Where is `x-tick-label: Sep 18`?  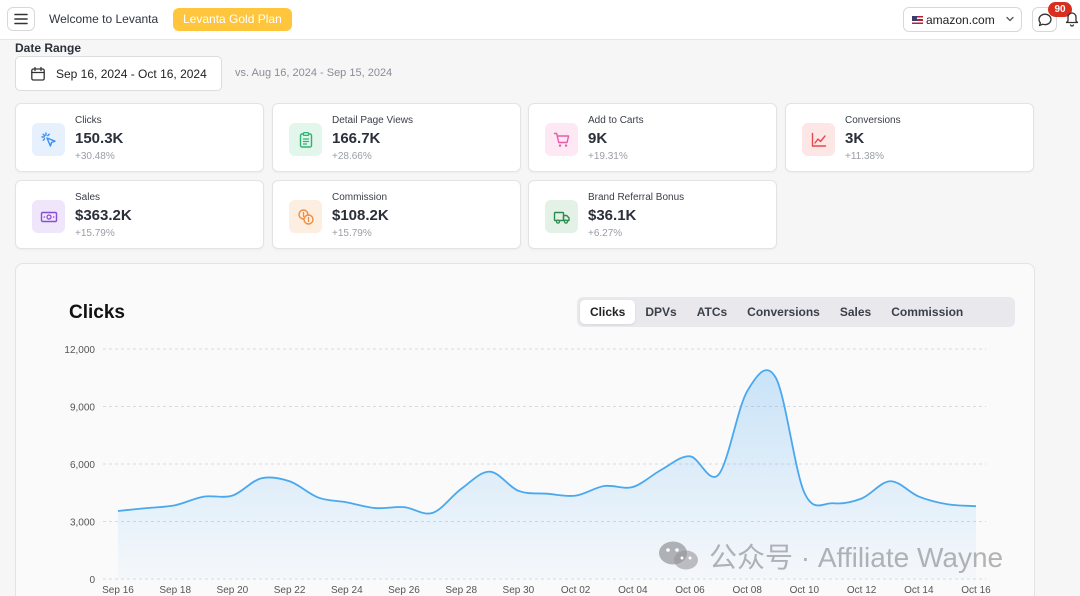 x-tick-label: Sep 18 is located at coordinates (175, 590).